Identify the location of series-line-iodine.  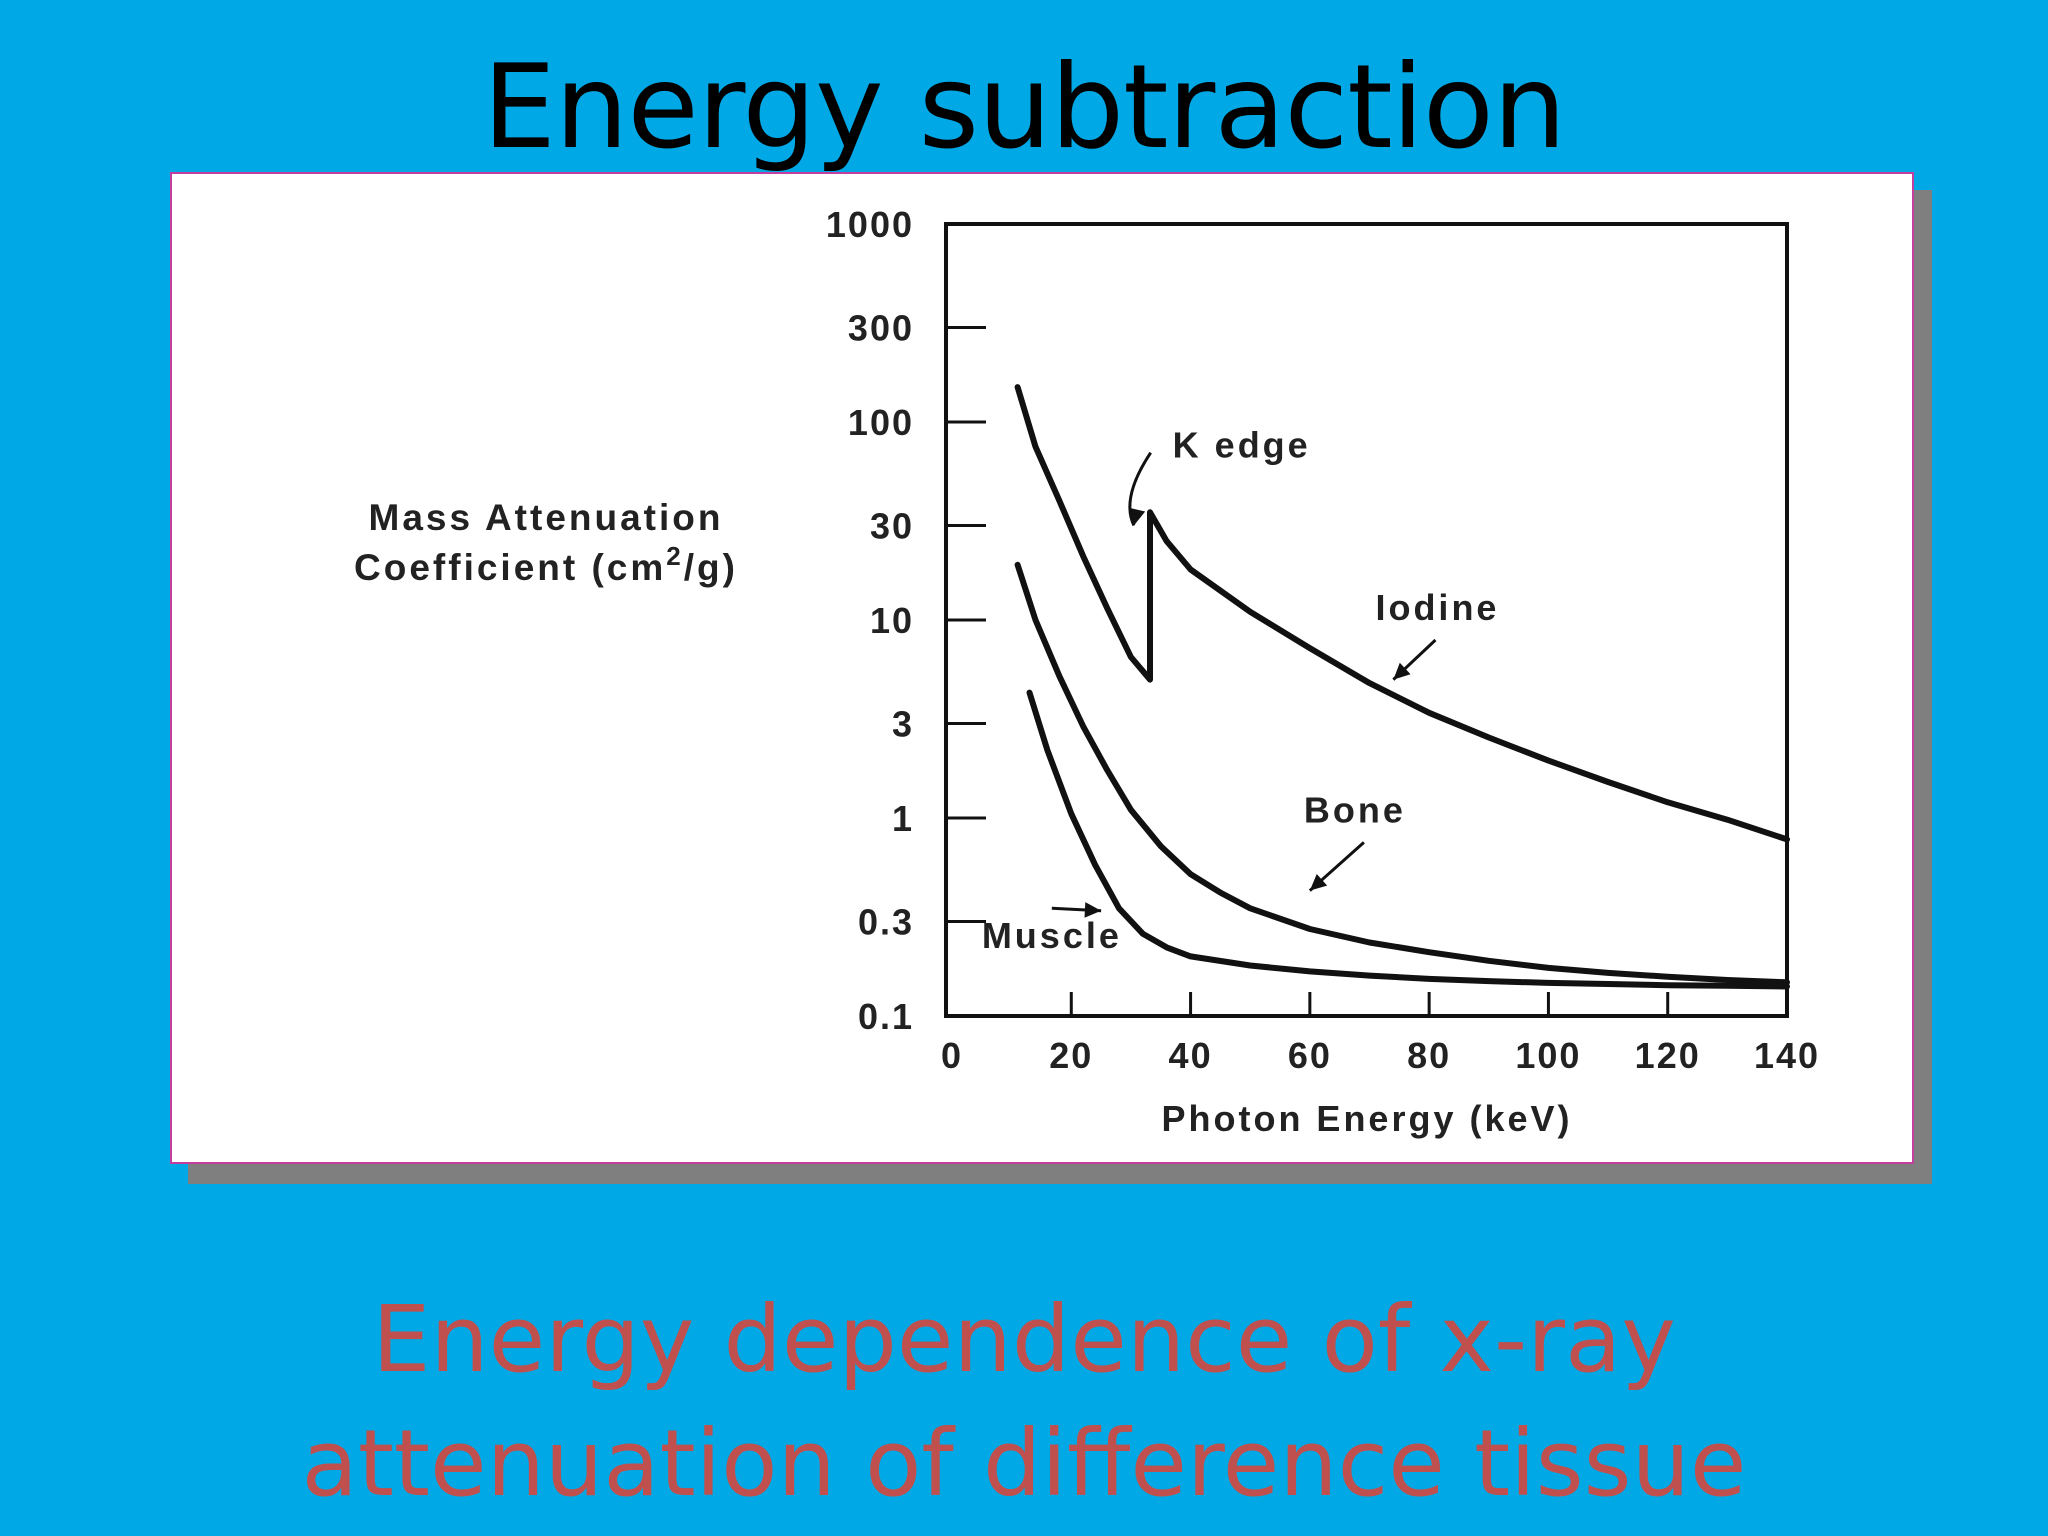
(1402, 613).